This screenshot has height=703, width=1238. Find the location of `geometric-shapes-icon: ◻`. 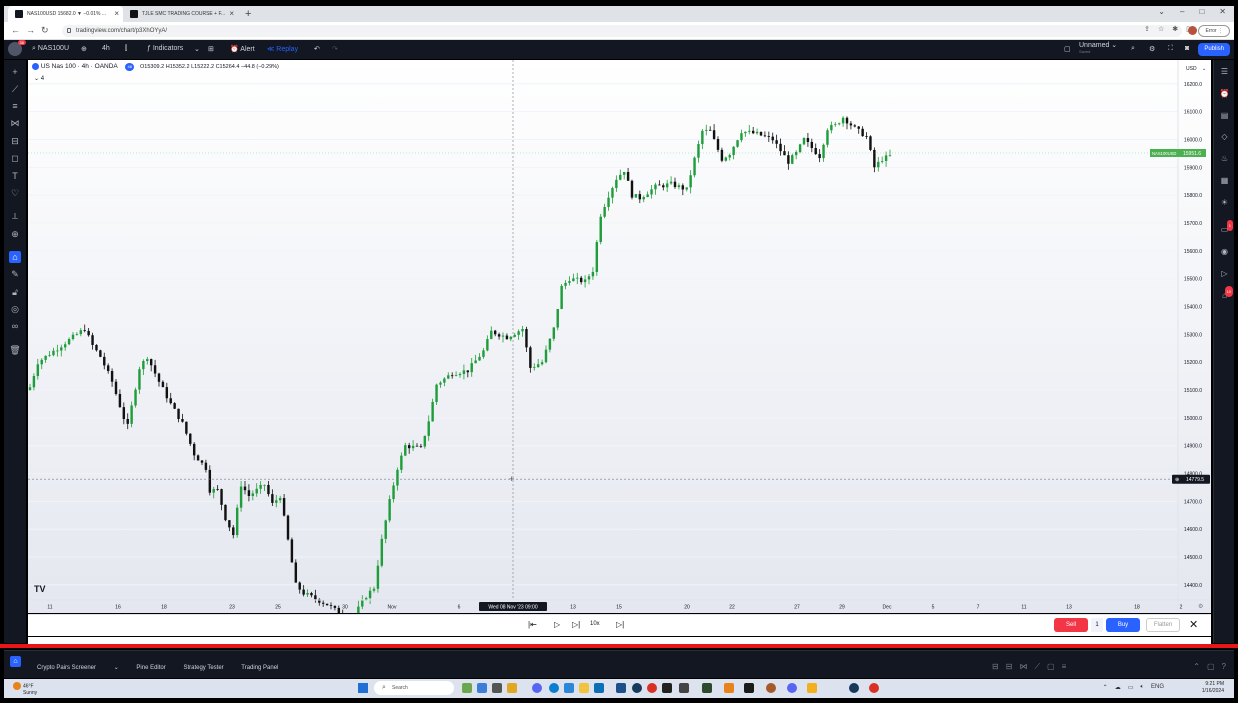

geometric-shapes-icon: ◻ is located at coordinates (15, 158).